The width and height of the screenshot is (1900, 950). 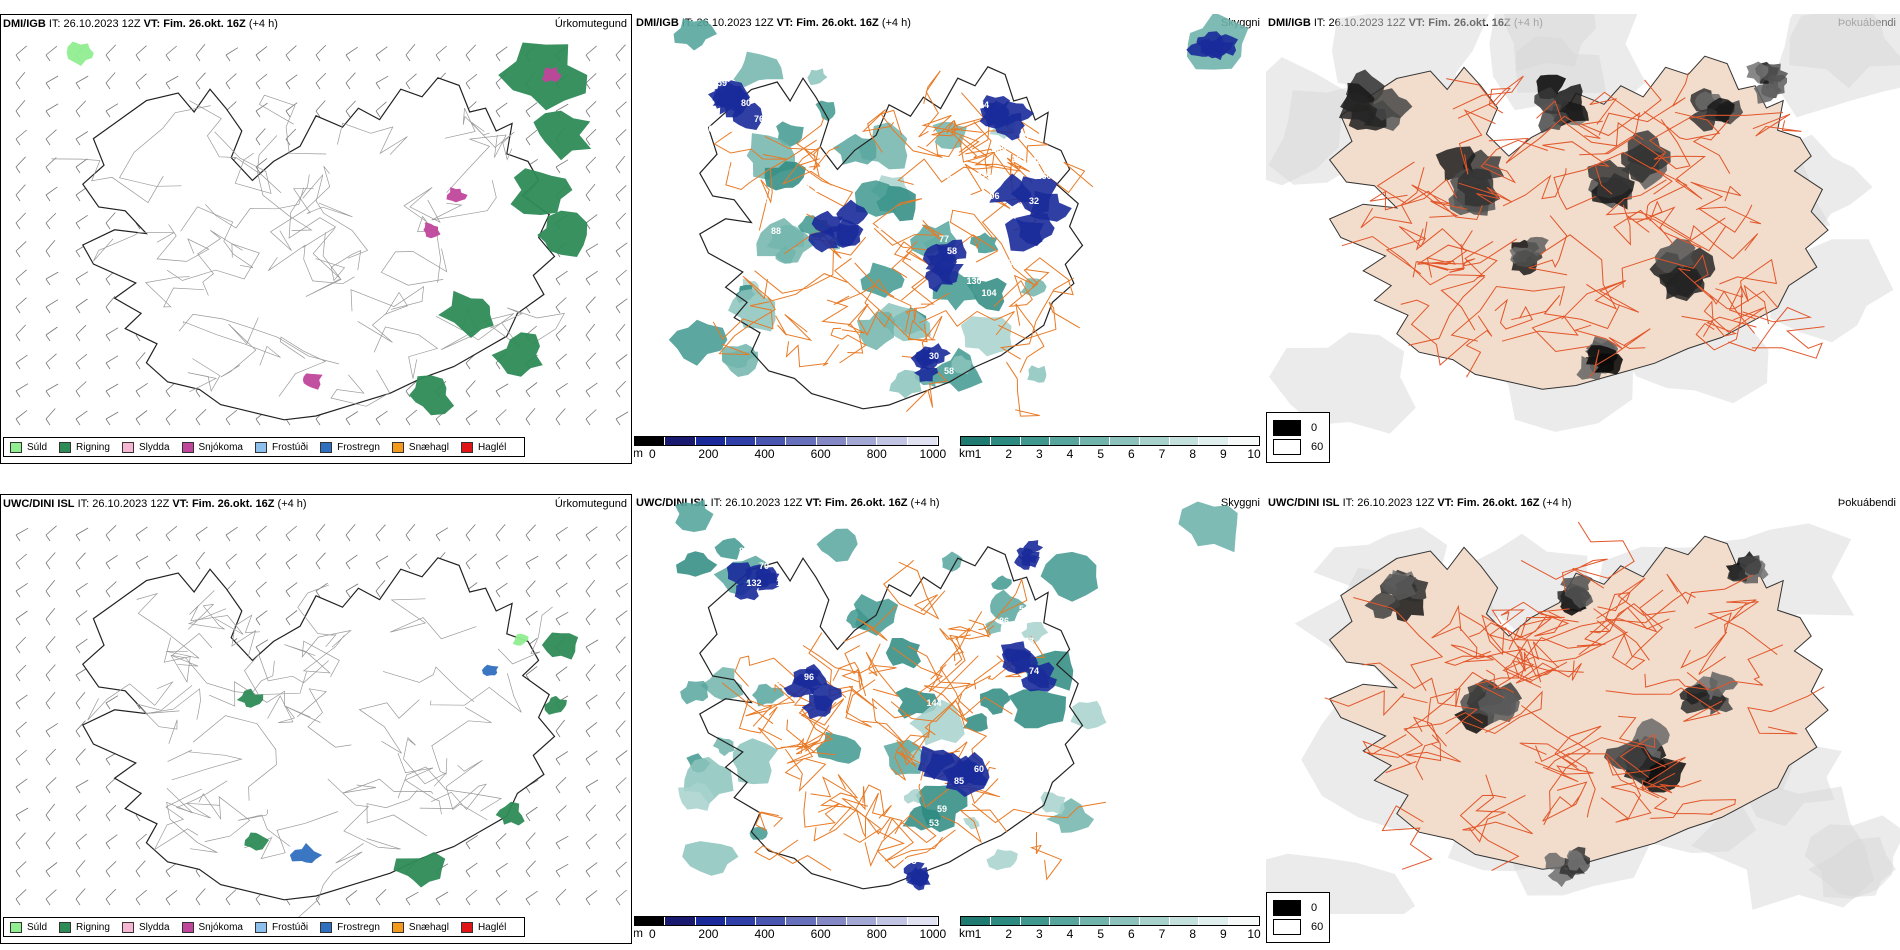 I want to click on precip-legend-item: Súld, so click(x=28, y=447).